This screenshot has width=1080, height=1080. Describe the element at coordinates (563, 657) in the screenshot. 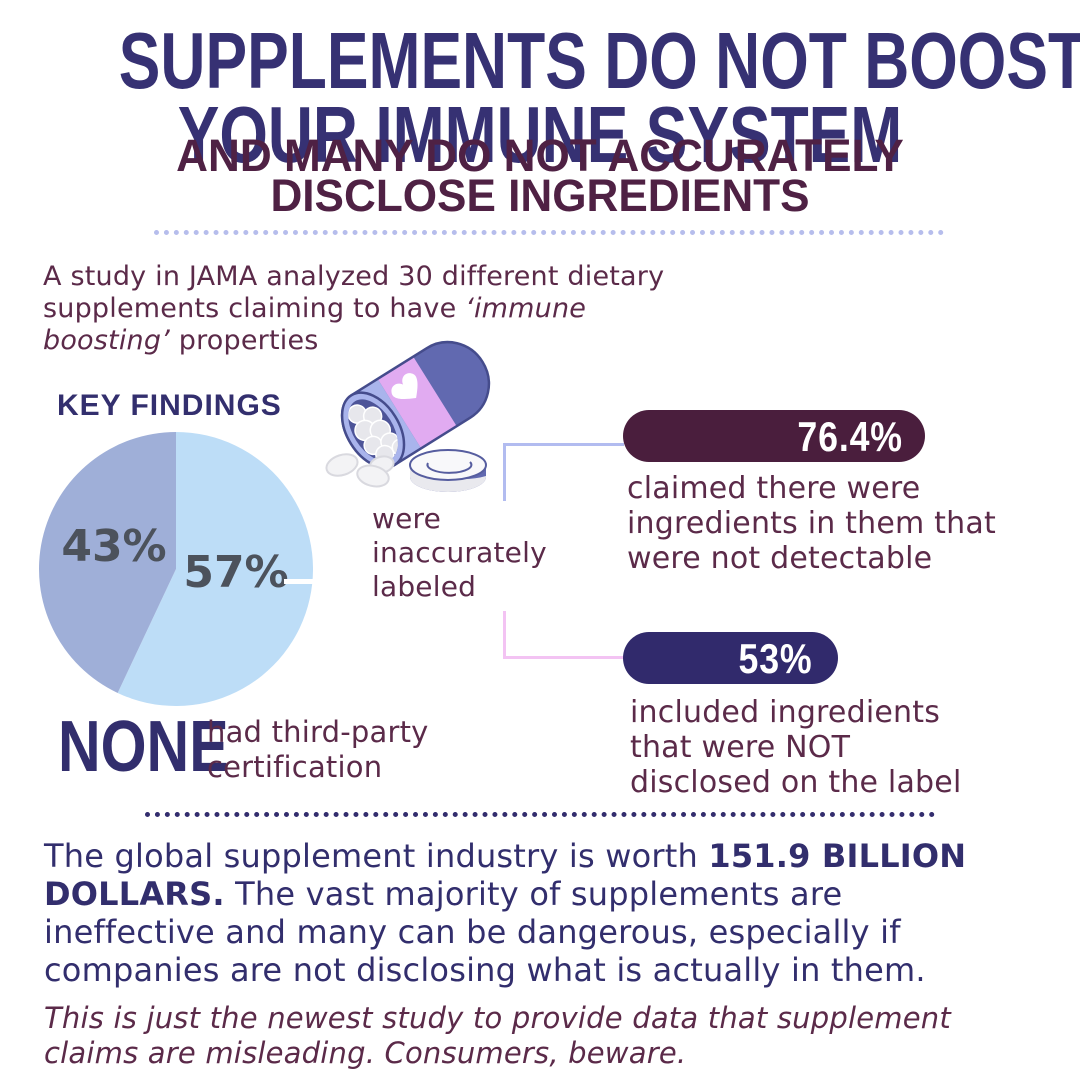

I see `connector-bottom-horizontal` at that location.